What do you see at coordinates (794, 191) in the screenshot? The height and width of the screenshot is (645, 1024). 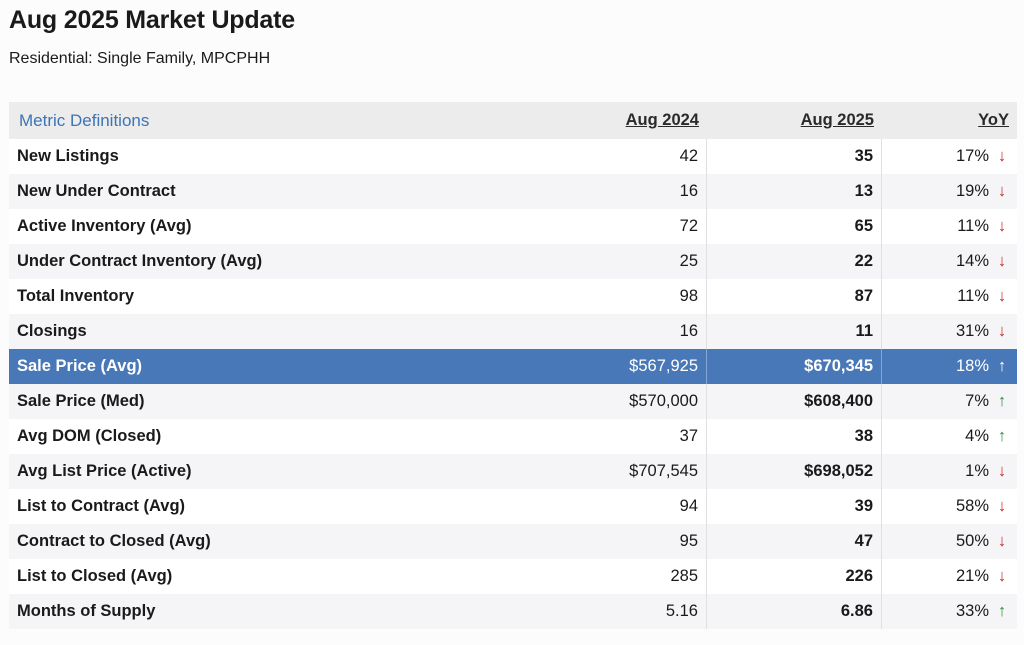 I see `value-aug-2025: 13` at bounding box center [794, 191].